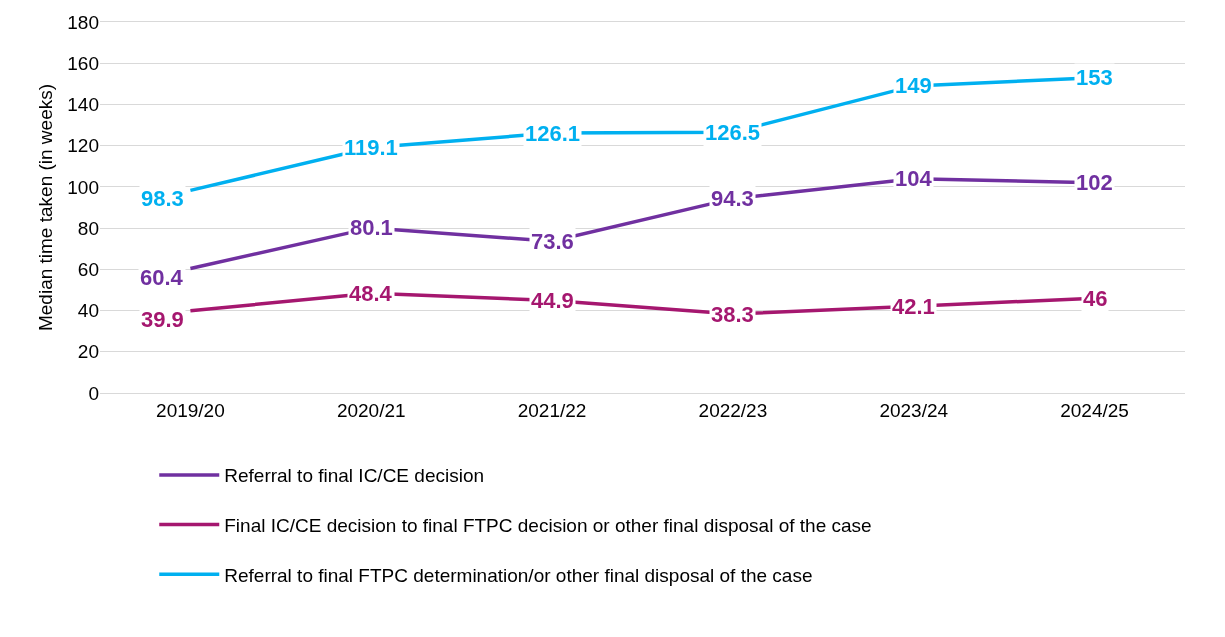  I want to click on x-tick-label: 2024/25, so click(1094, 410).